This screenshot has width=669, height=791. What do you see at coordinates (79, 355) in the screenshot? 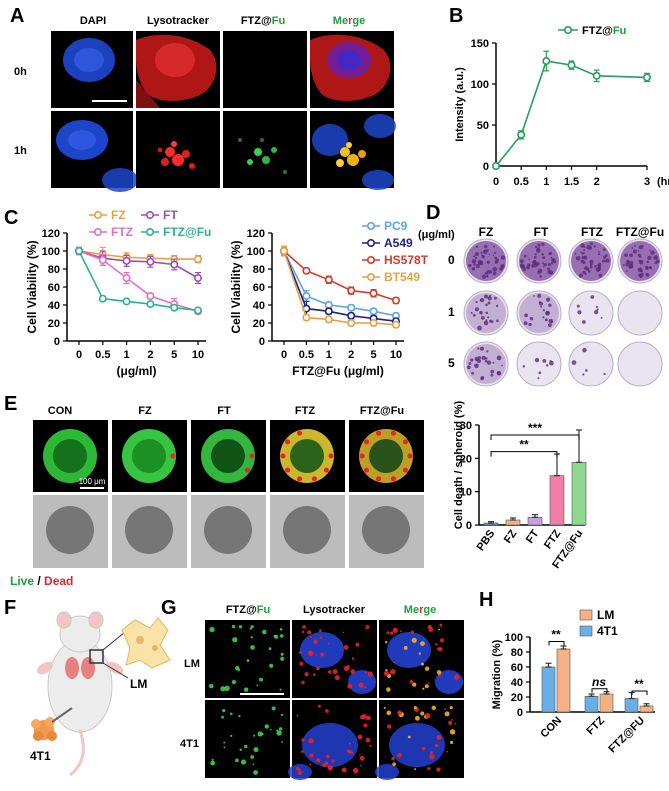
I see `chartC1-x-tick-label: 0` at bounding box center [79, 355].